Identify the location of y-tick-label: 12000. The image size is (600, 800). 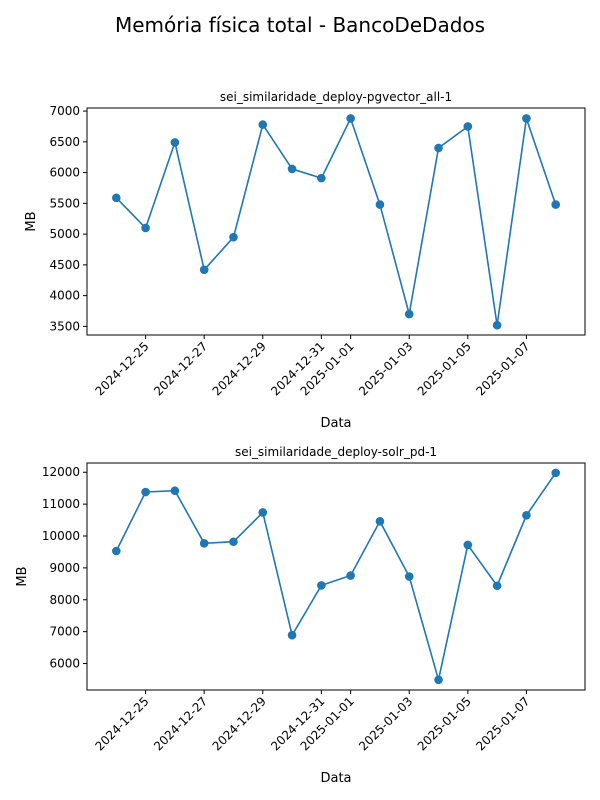
(61, 472).